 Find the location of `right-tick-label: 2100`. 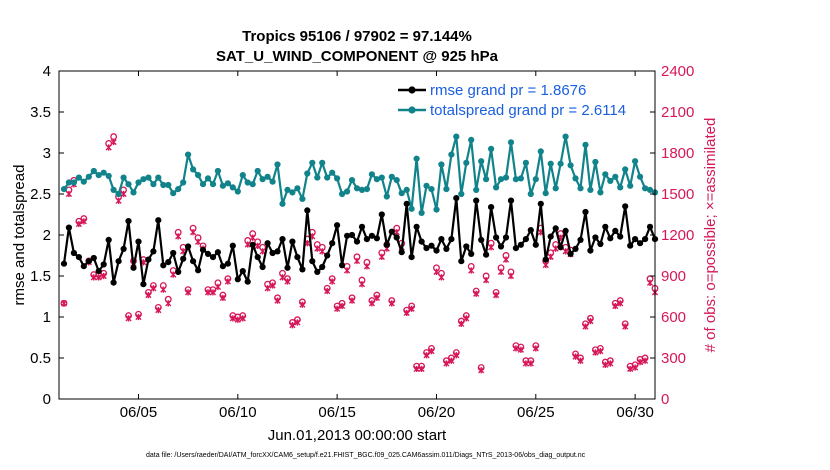

right-tick-label: 2100 is located at coordinates (677, 112).